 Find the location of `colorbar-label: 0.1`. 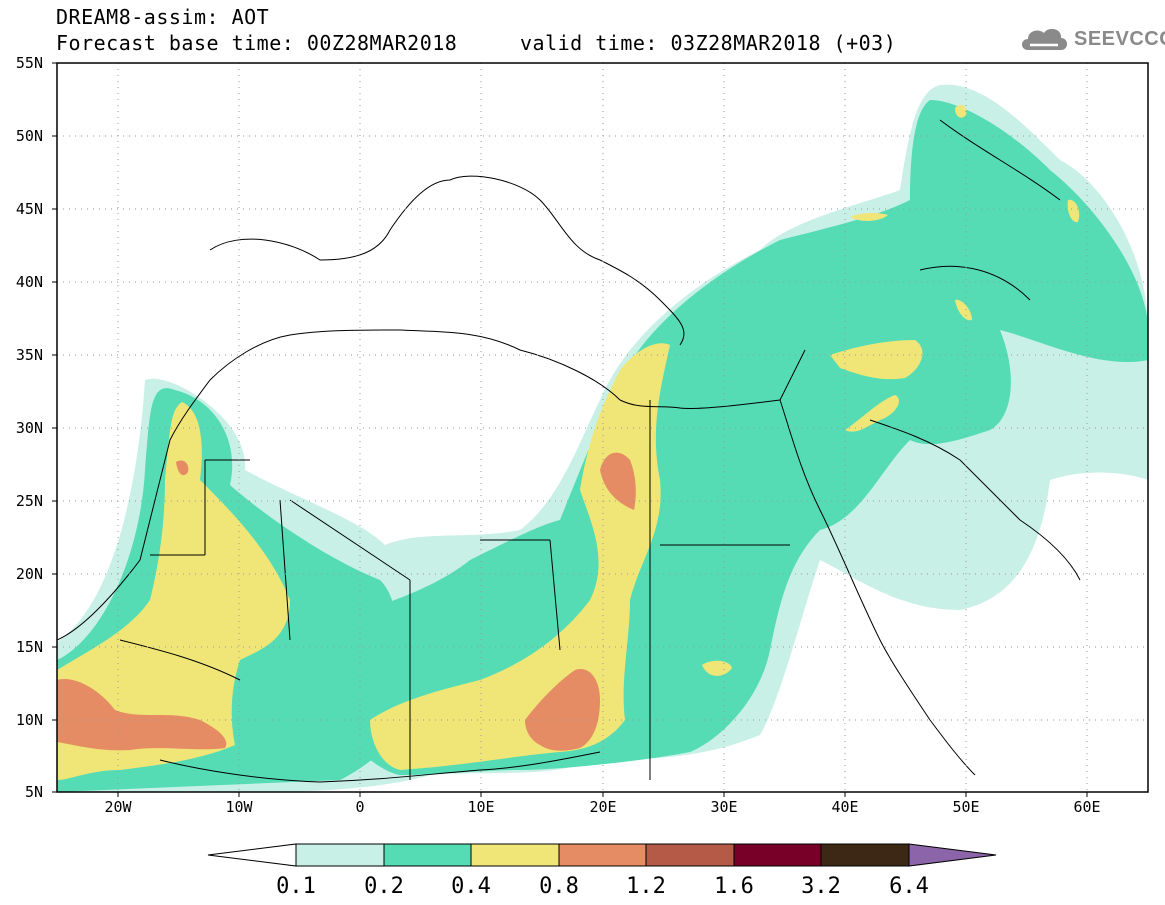

colorbar-label: 0.1 is located at coordinates (296, 886).